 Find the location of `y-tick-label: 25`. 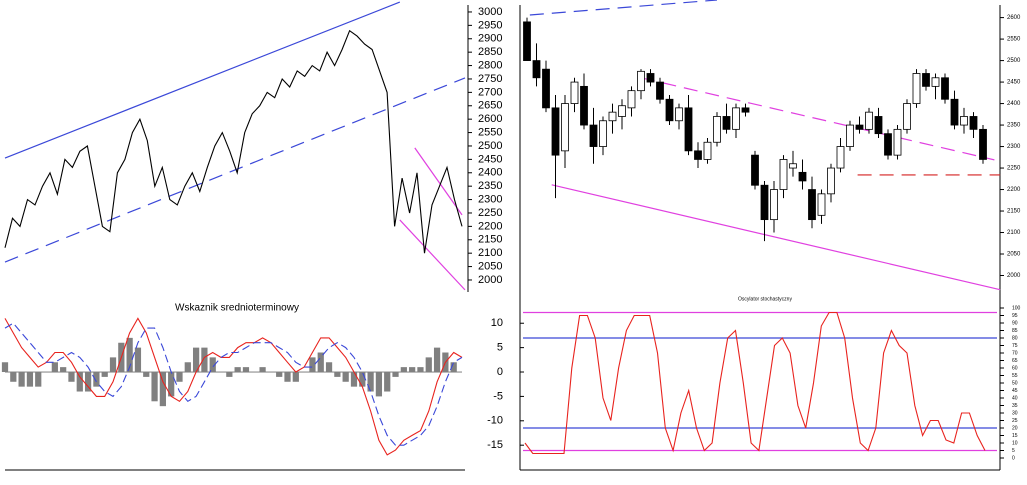

y-tick-label: 25 is located at coordinates (1015, 421).